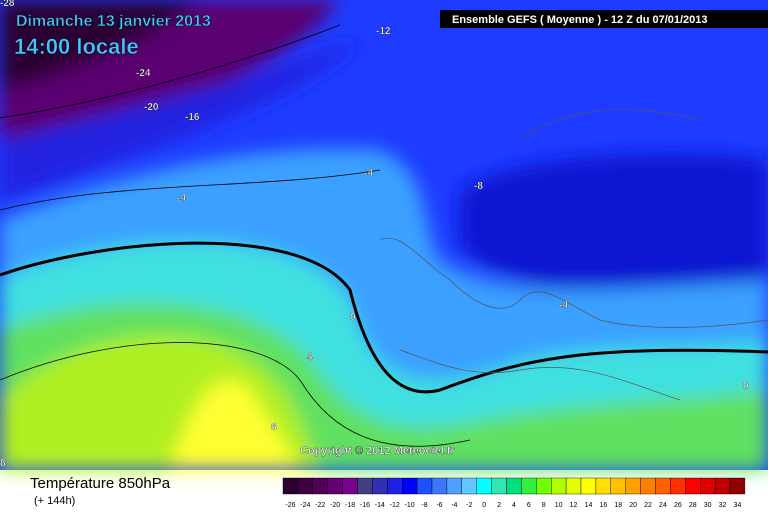 The image size is (768, 517). I want to click on scale-label: 34, so click(738, 505).